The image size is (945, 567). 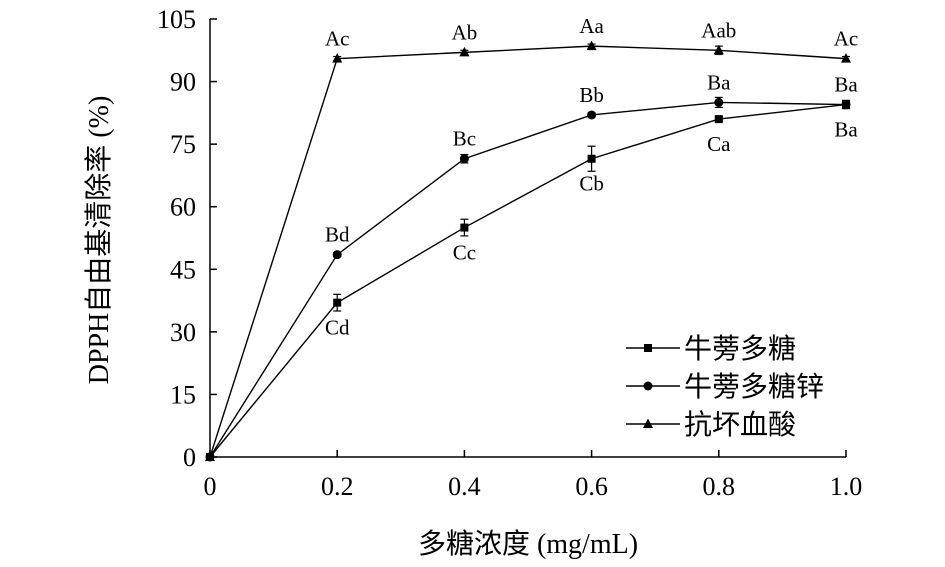 I want to click on data-label: Aa, so click(x=591, y=26).